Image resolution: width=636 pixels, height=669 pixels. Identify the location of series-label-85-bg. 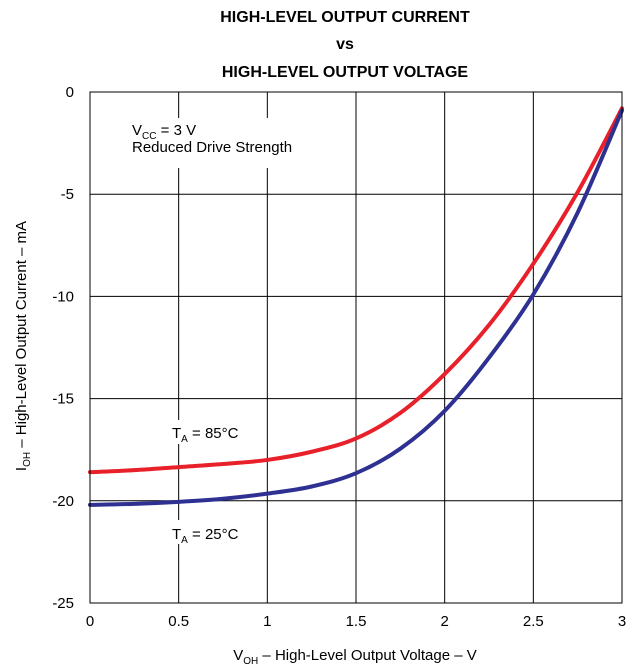
(212, 432).